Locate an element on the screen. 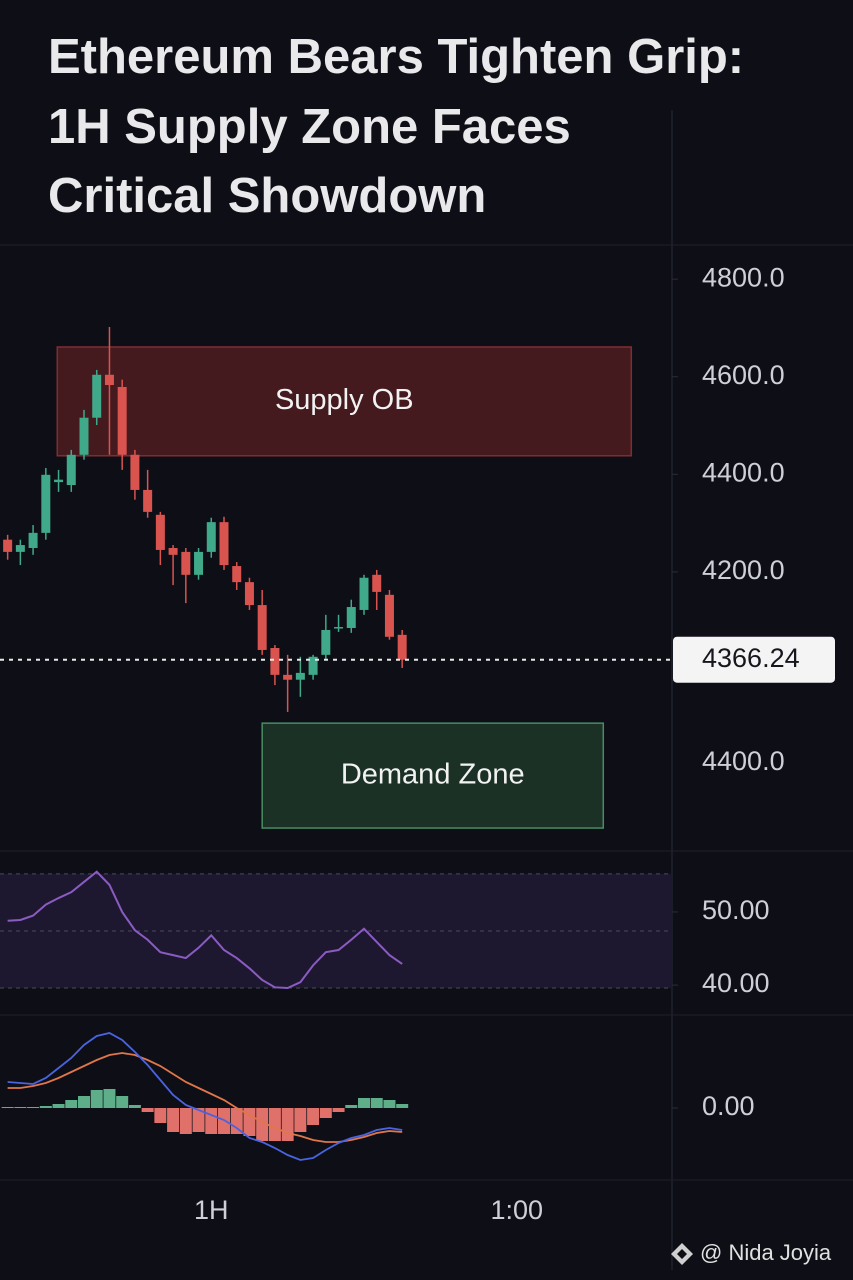  y-tick-label: 40.00 is located at coordinates (736, 983).